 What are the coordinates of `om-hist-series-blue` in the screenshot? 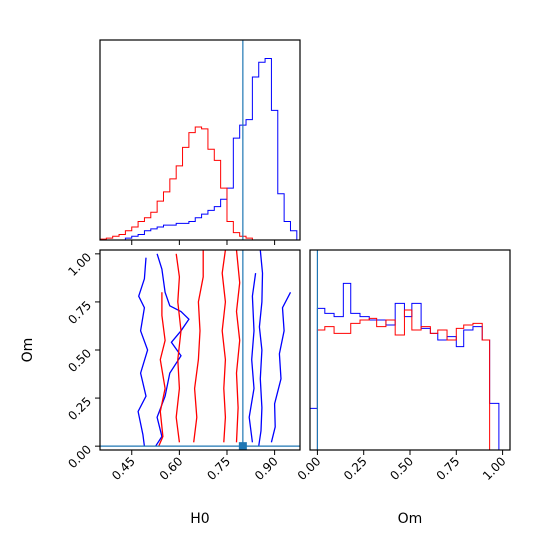 It's located at (409, 366).